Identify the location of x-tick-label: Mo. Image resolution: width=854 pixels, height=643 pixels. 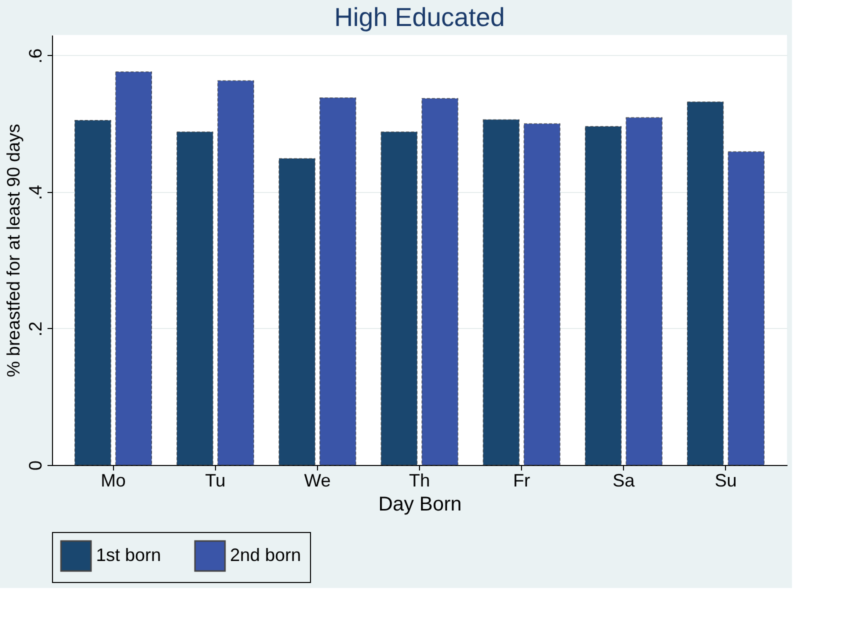
(113, 480).